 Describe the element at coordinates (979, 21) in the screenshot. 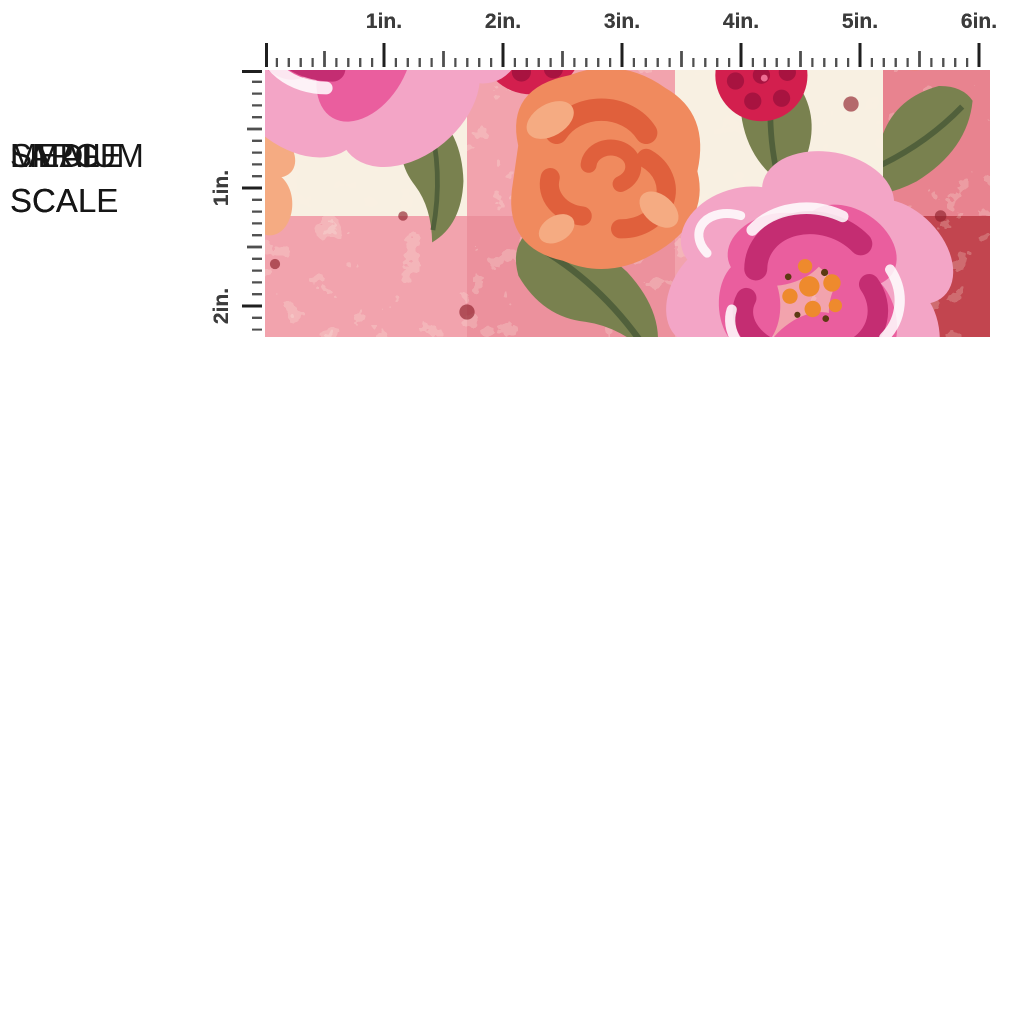

I see `ruler-inch-label: 6in.` at that location.